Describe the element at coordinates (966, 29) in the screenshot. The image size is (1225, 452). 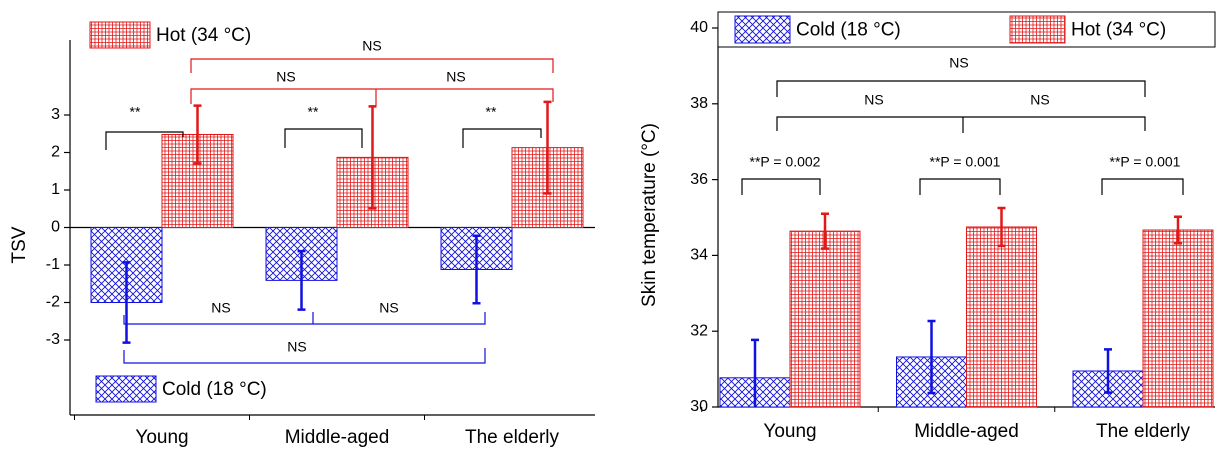
I see `legend-frame` at that location.